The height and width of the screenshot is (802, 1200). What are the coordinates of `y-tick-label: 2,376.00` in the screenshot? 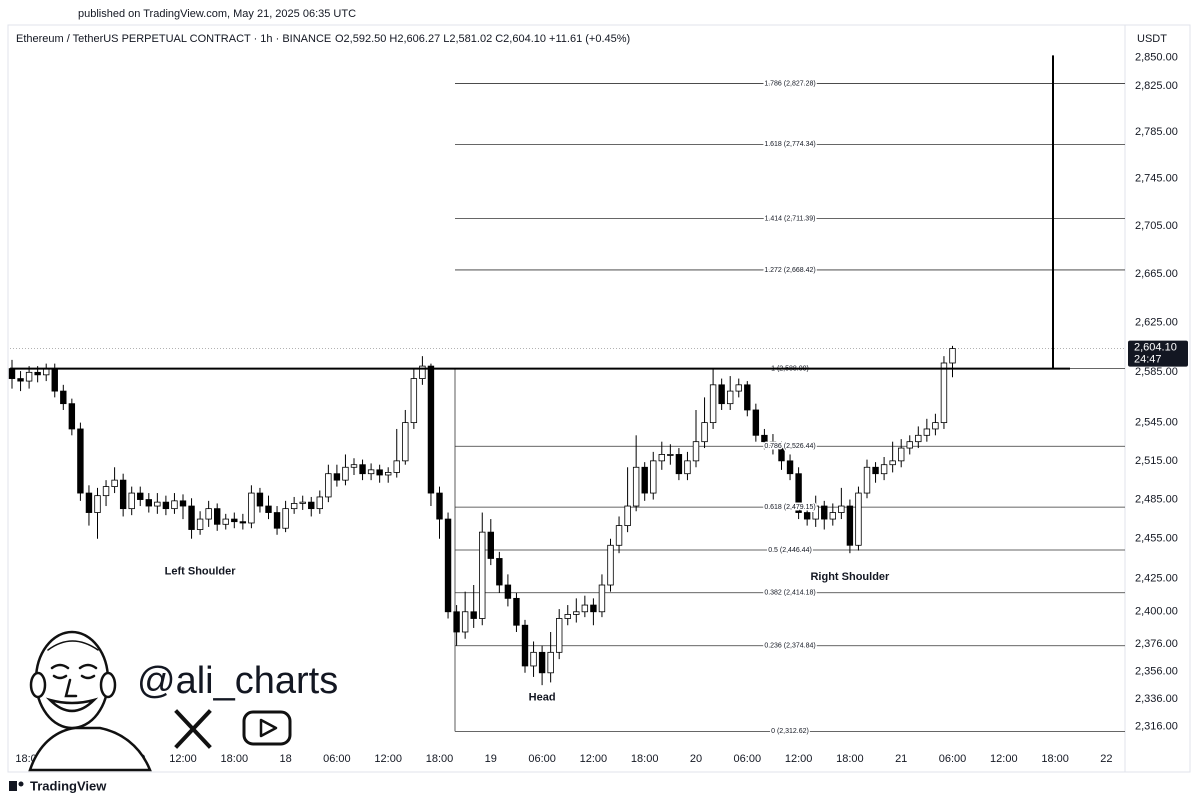 It's located at (1156, 644).